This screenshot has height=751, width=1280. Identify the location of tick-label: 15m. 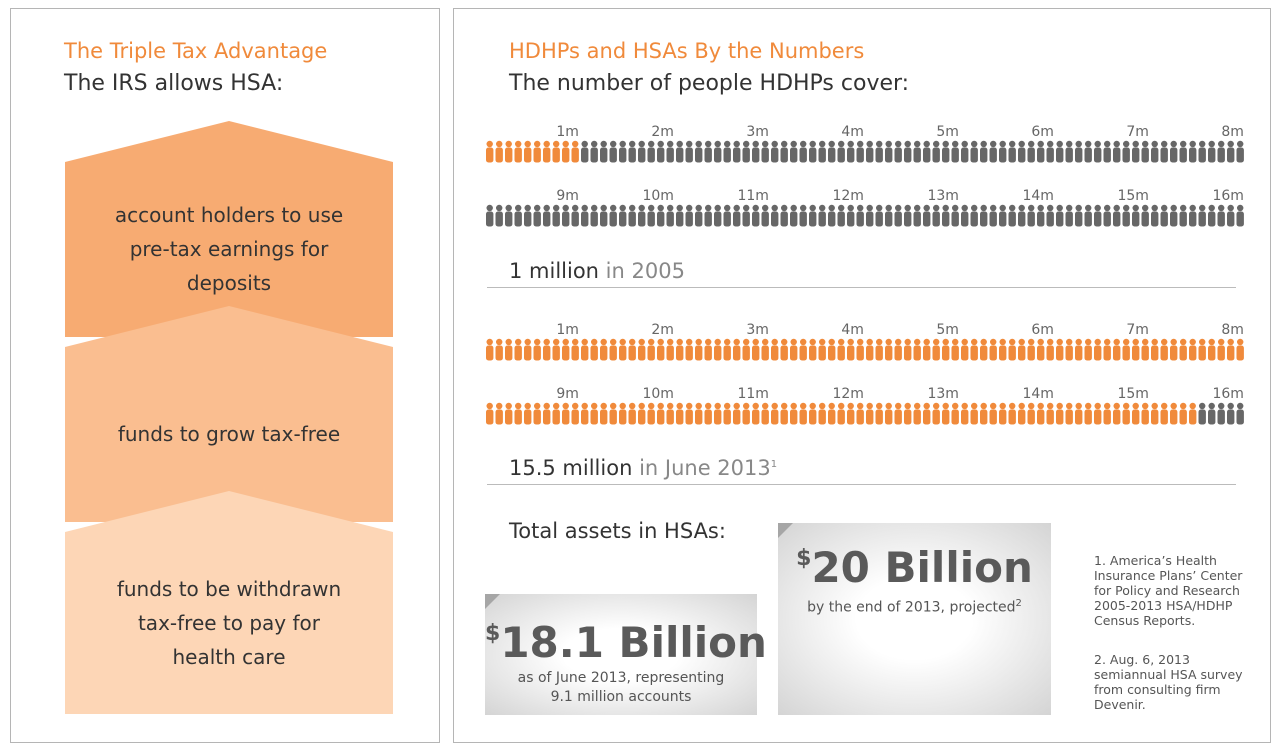
(1132, 394).